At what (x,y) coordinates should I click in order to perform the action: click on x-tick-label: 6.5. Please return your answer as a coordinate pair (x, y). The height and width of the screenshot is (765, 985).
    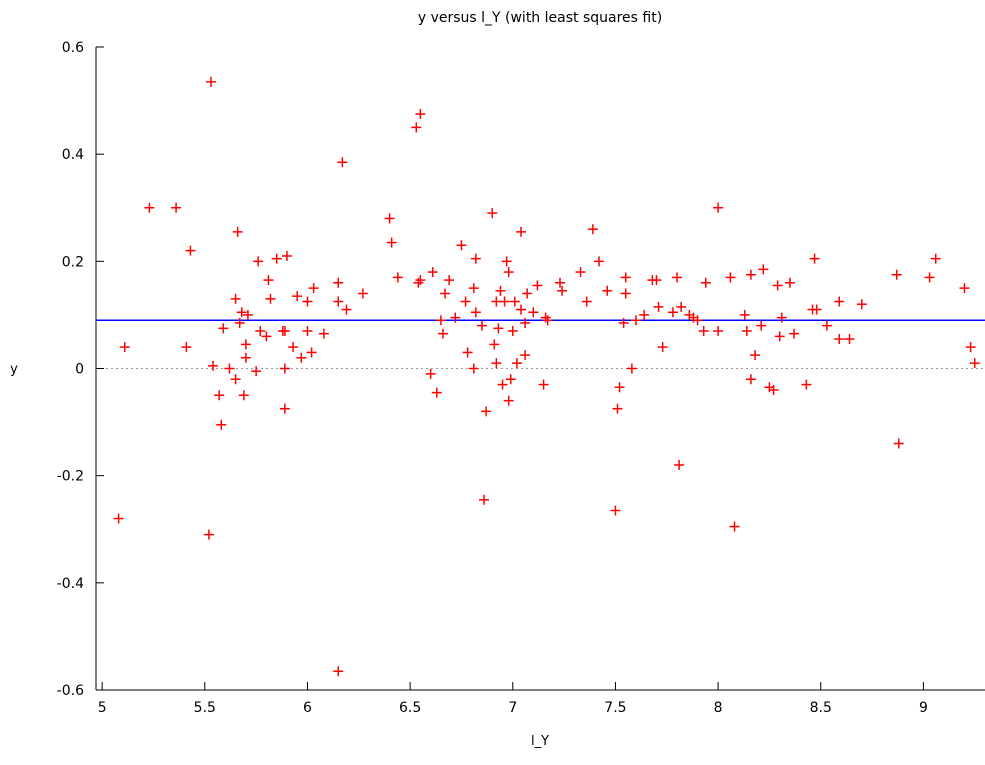
    Looking at the image, I should click on (410, 708).